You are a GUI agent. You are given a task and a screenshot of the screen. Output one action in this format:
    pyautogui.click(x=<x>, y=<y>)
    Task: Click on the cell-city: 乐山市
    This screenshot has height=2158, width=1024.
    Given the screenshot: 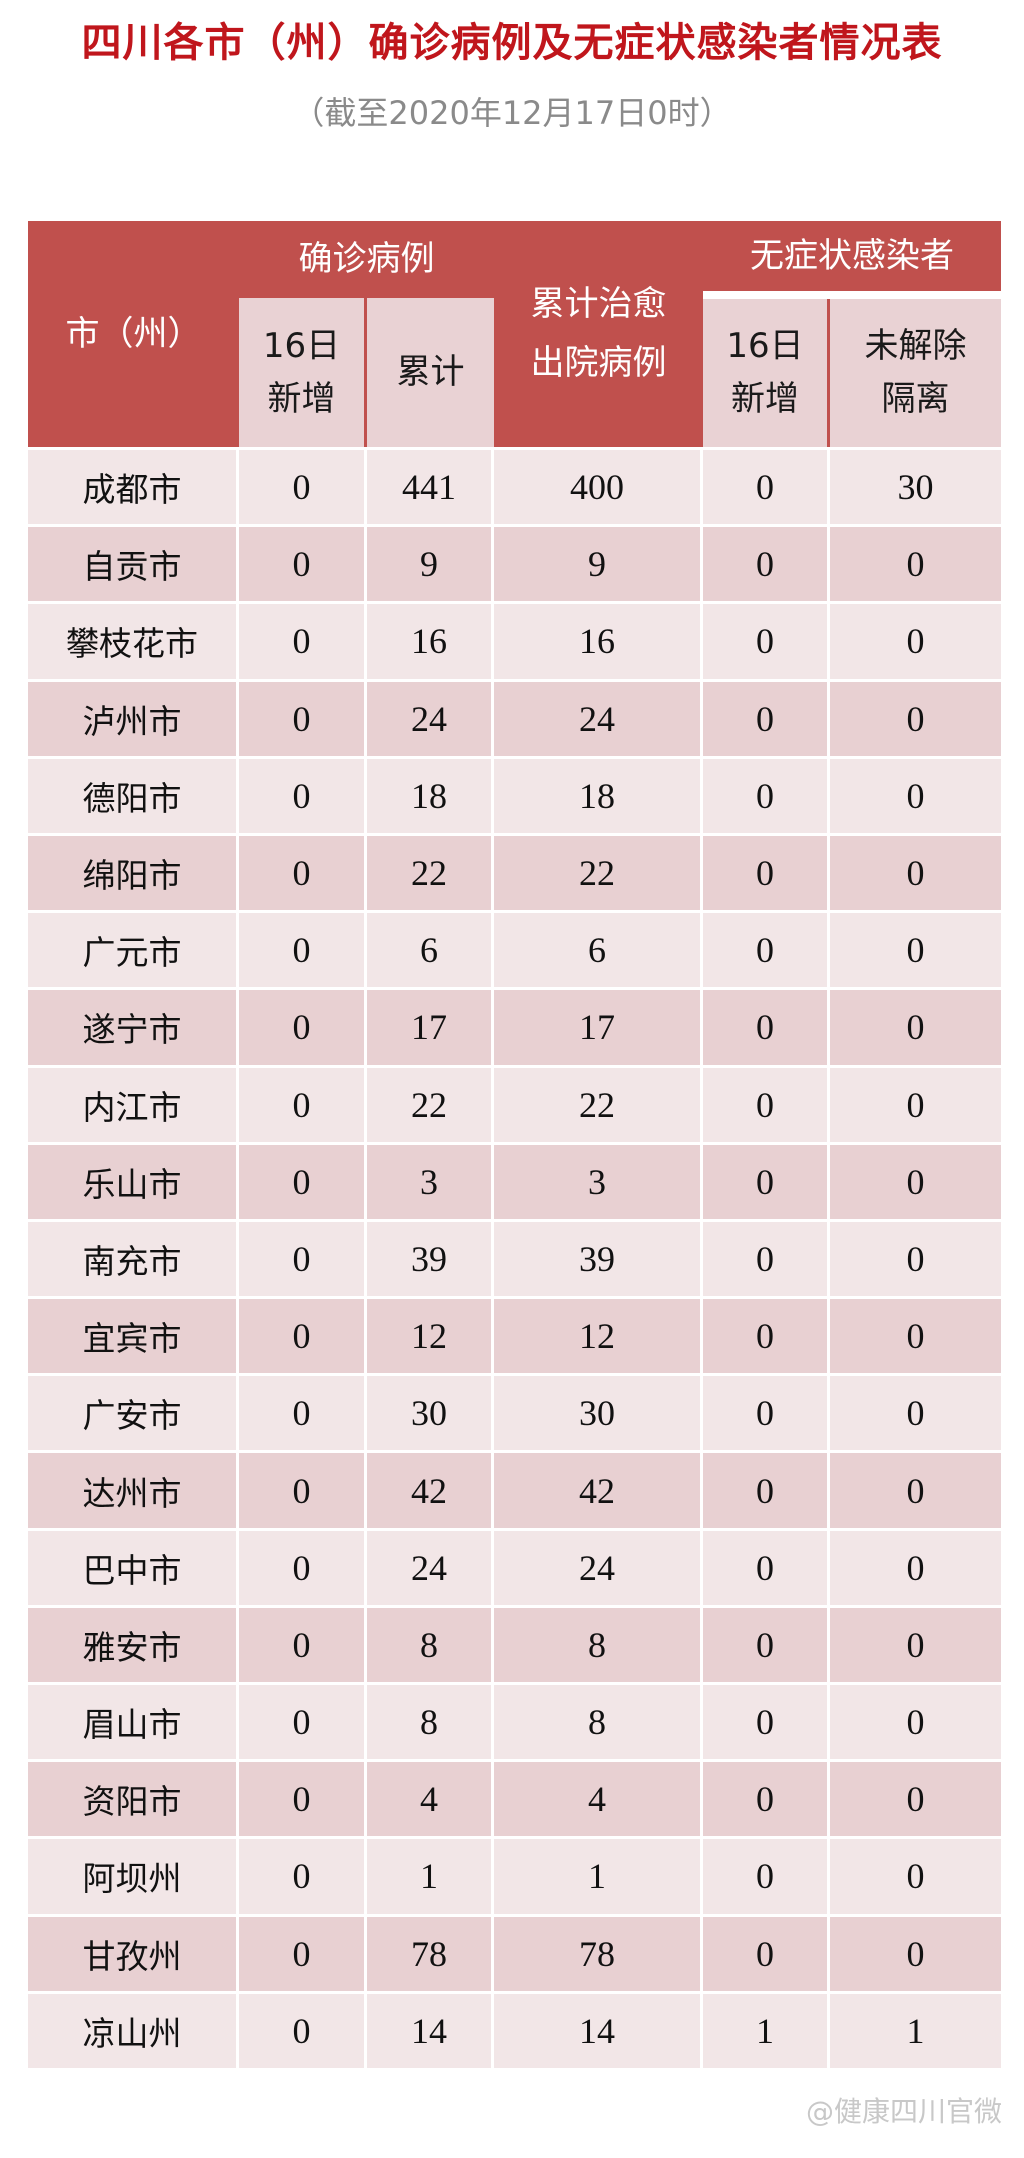 What is the action you would take?
    pyautogui.click(x=133, y=1181)
    